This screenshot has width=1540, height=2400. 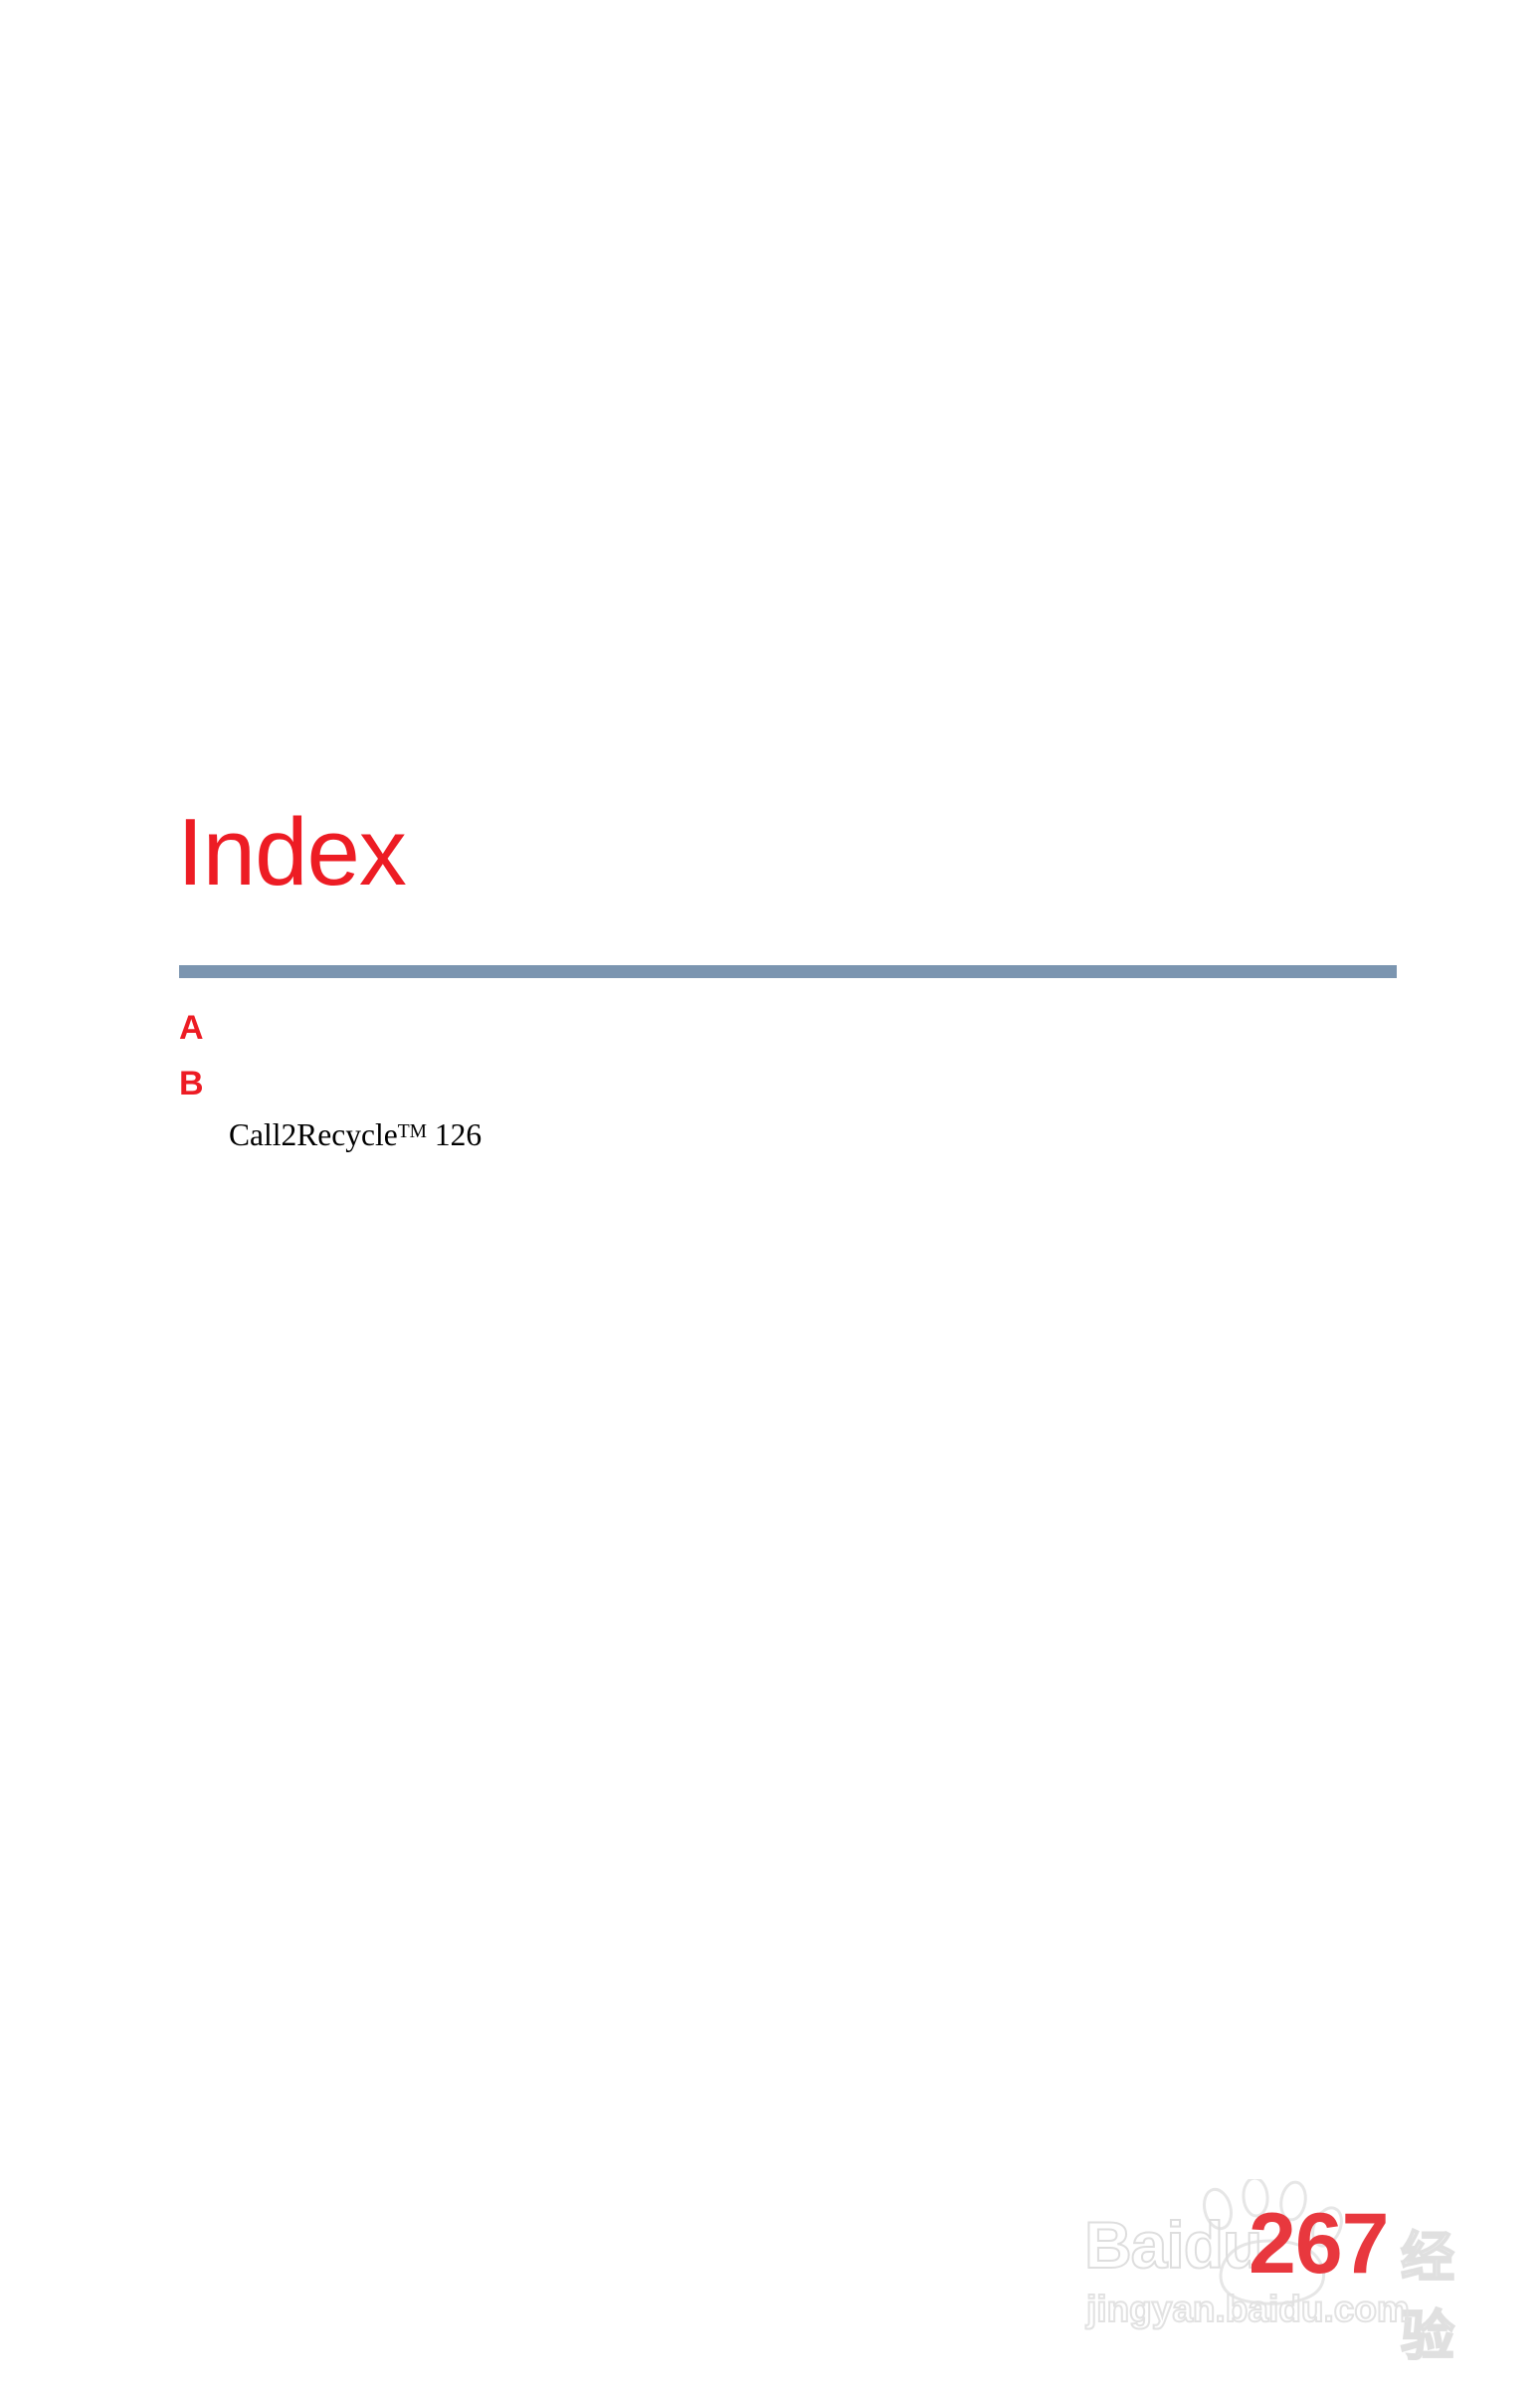 I want to click on index-column-left: A B Call2RecycleTM 126, so click(x=457, y=1080).